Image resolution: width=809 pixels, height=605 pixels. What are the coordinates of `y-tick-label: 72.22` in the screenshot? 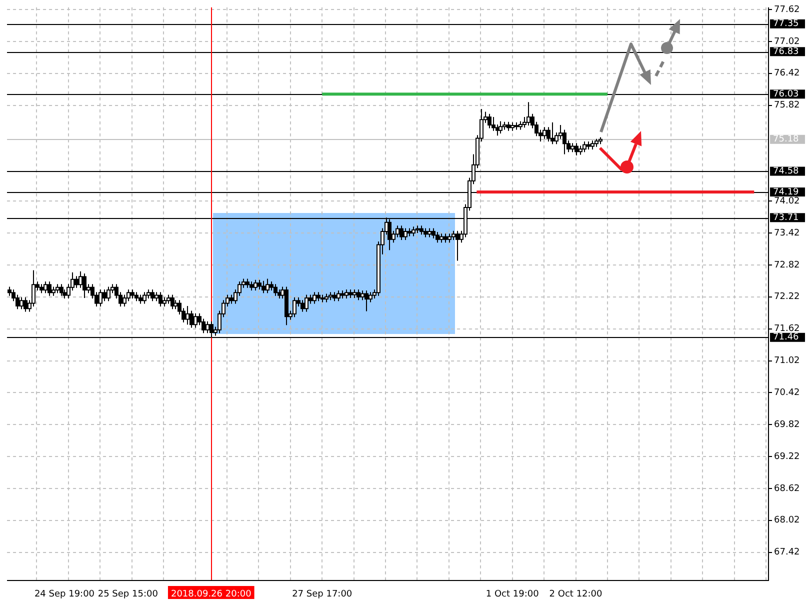 It's located at (787, 297).